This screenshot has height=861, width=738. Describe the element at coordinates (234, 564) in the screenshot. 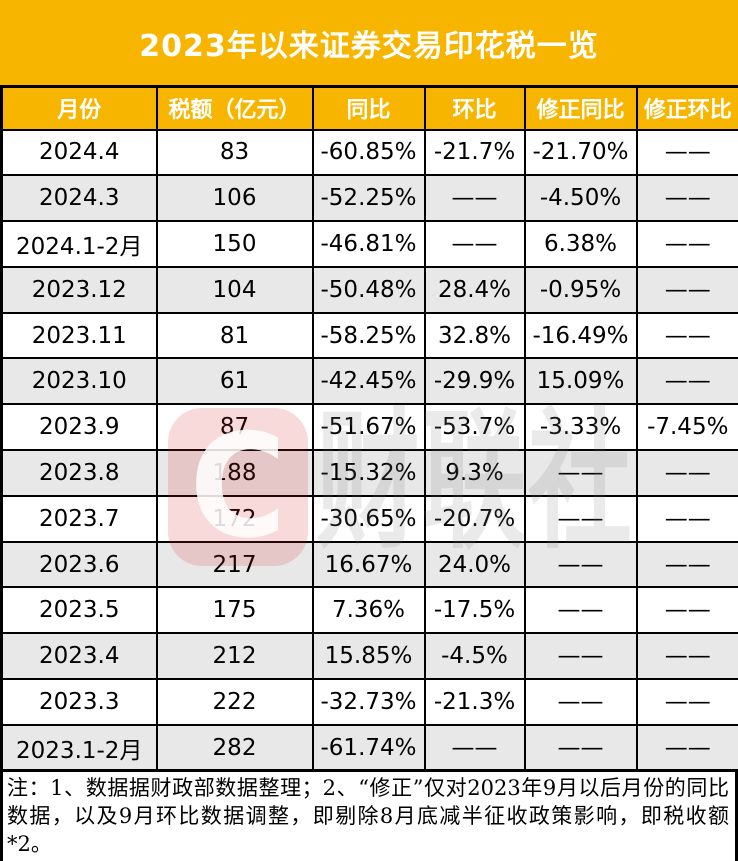

I see `table-cell: 217` at that location.